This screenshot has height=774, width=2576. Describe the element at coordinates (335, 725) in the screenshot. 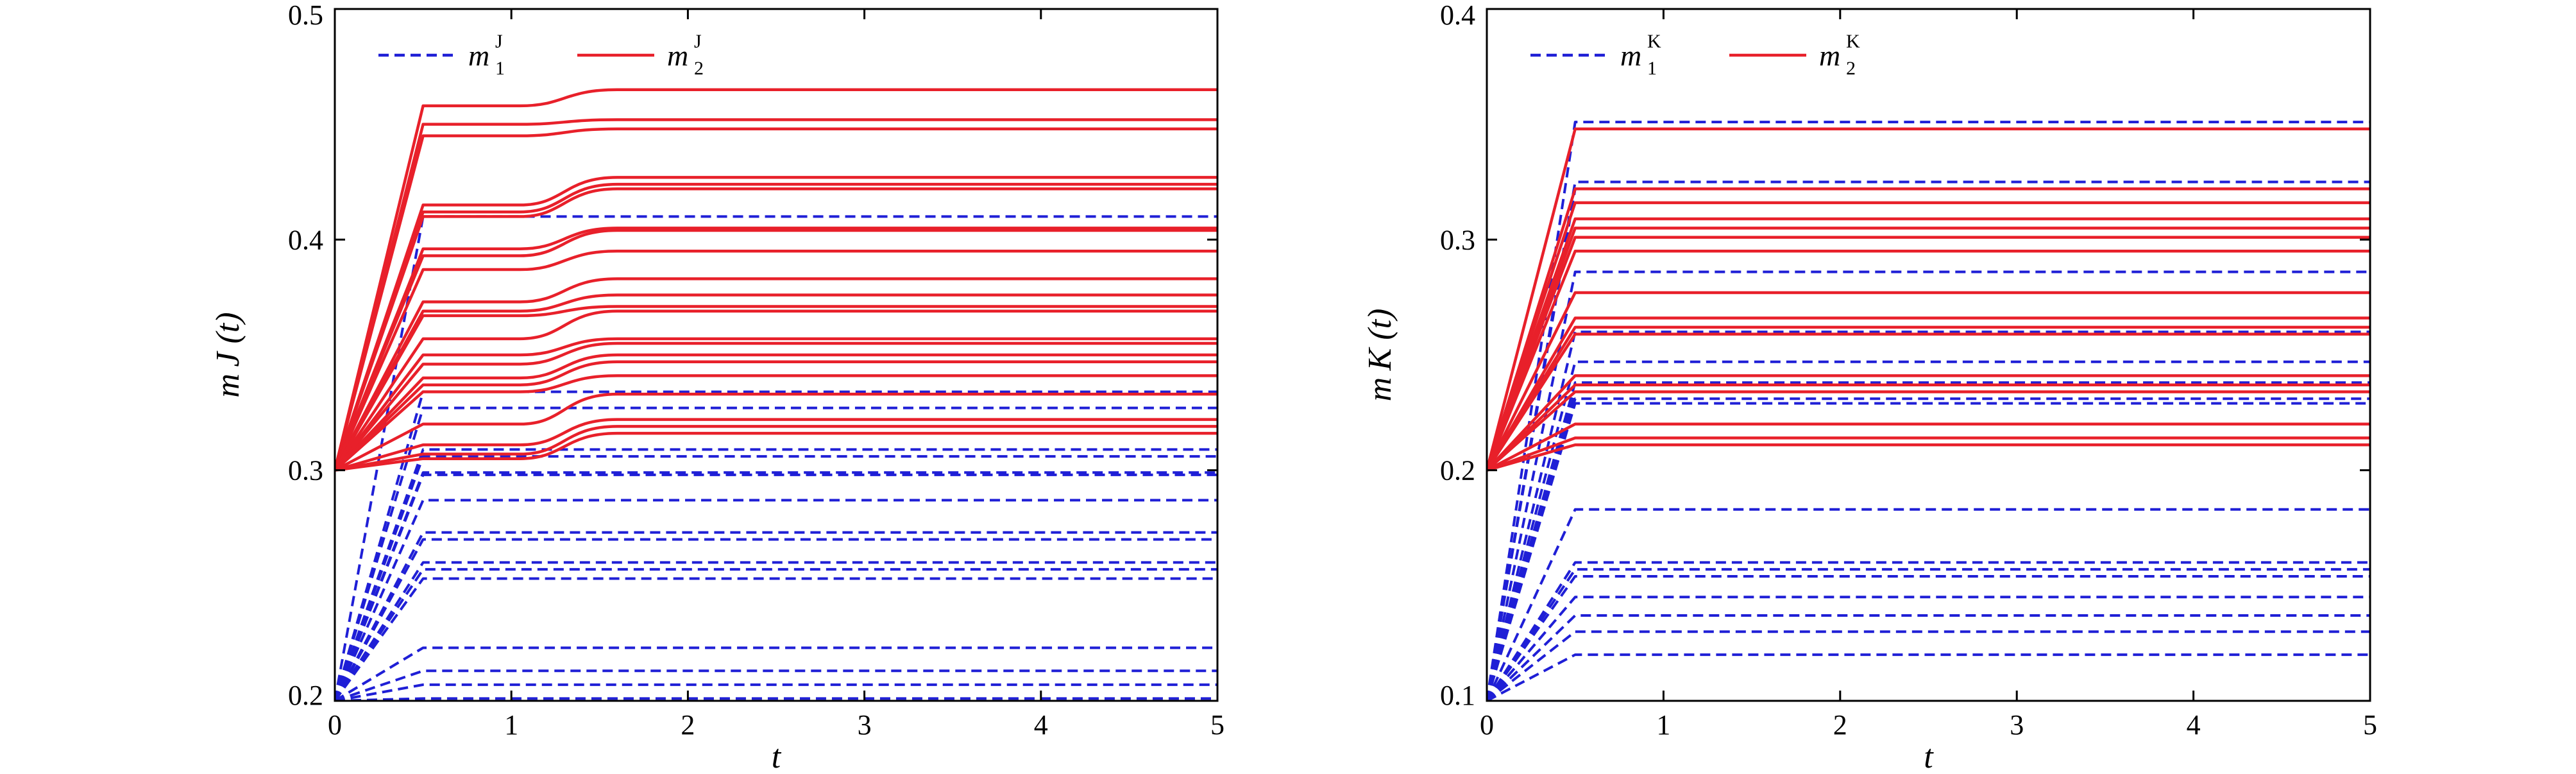

I see `x-tick-label-left-0: 0` at that location.